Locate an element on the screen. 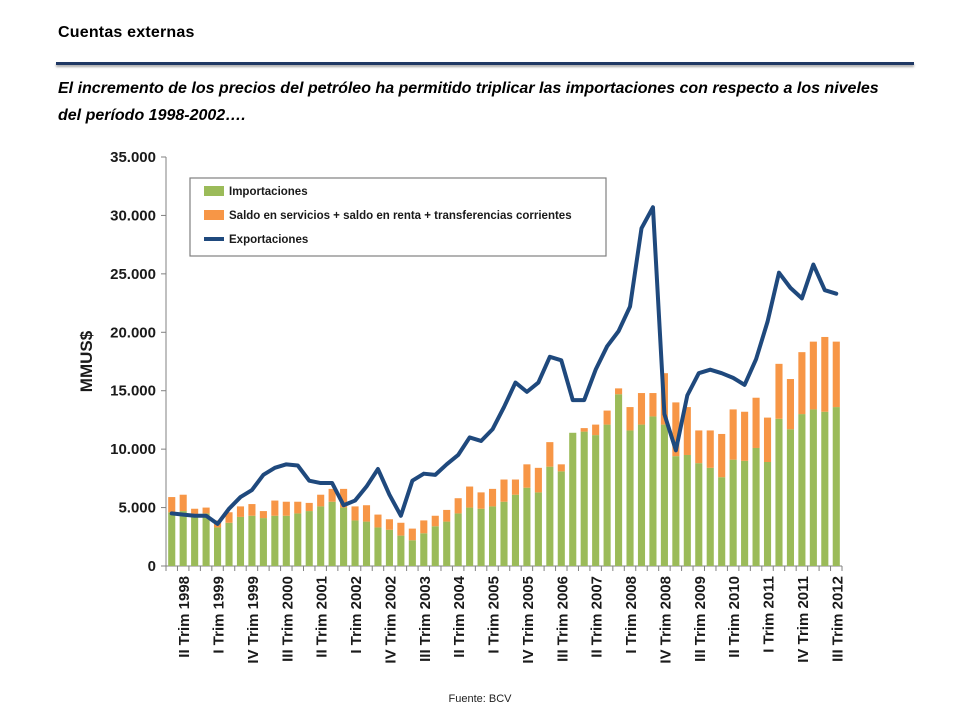 This screenshot has height=720, width=960. y-tick-label: 25.000 is located at coordinates (133, 274).